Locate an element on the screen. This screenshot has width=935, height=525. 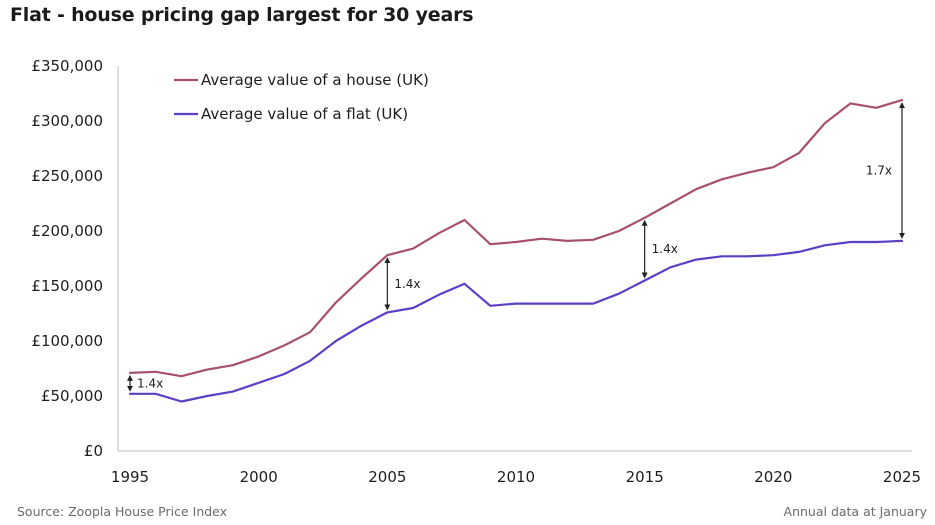
x-tick-label: 2020 is located at coordinates (773, 477).